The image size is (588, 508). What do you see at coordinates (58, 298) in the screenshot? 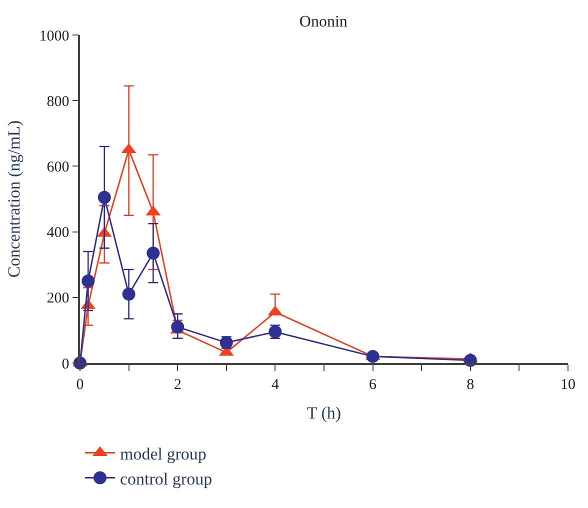
I see `y-tick-label: 200` at bounding box center [58, 298].